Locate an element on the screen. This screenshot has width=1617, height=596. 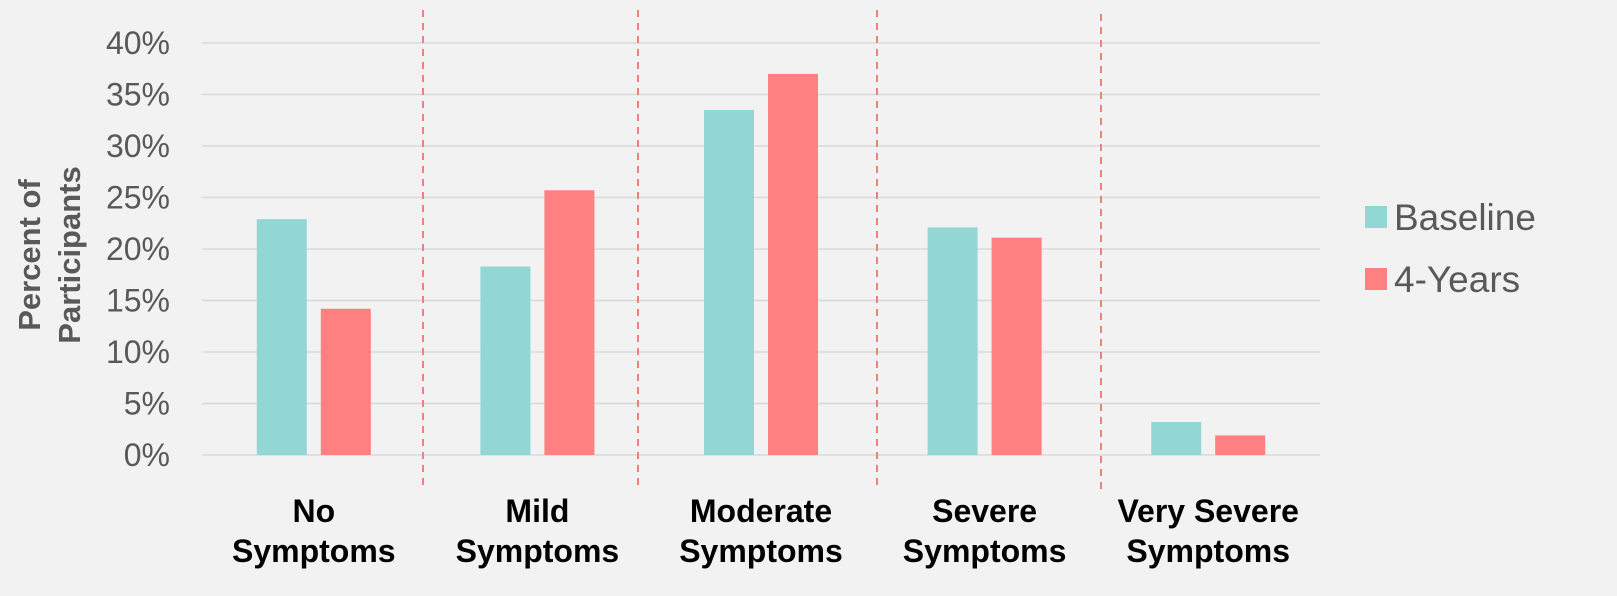
y-axis-title: Percent of Participants is located at coordinates (49, 254).